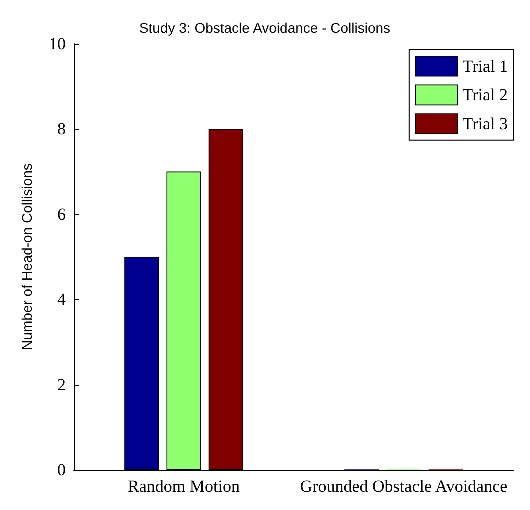 Image resolution: width=530 pixels, height=510 pixels. What do you see at coordinates (62, 384) in the screenshot?
I see `y-tick-label: 2` at bounding box center [62, 384].